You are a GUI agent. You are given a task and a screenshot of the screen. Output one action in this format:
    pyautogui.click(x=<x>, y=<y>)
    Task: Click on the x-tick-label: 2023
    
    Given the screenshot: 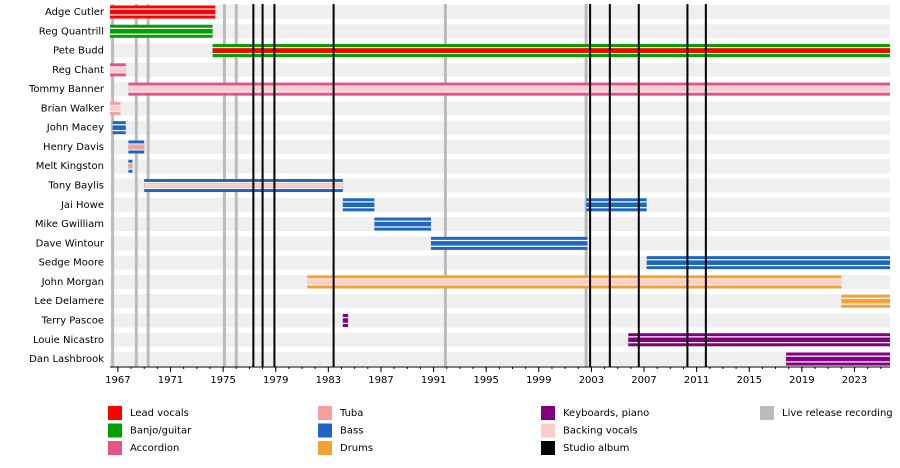 What is the action you would take?
    pyautogui.click(x=854, y=380)
    